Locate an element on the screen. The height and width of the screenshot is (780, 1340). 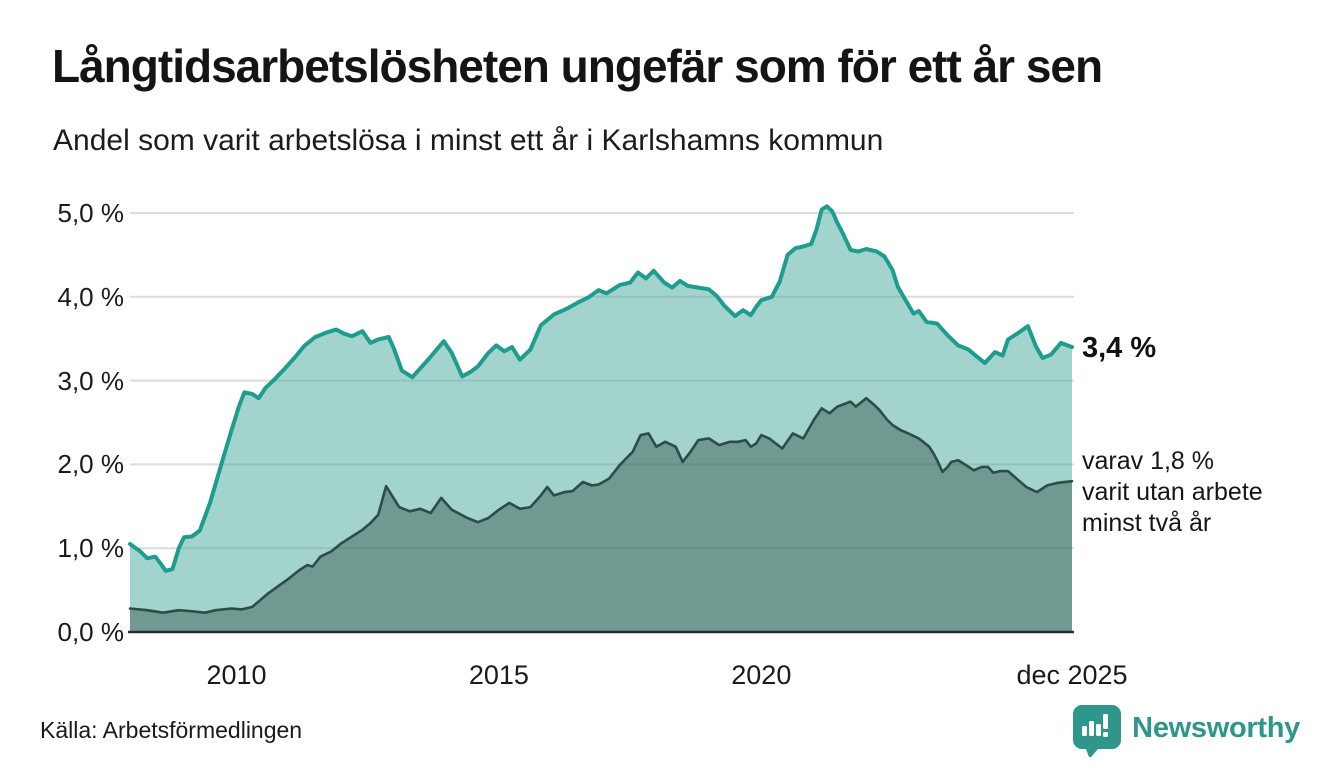
latest-value-label: 3,4 % is located at coordinates (1119, 348).